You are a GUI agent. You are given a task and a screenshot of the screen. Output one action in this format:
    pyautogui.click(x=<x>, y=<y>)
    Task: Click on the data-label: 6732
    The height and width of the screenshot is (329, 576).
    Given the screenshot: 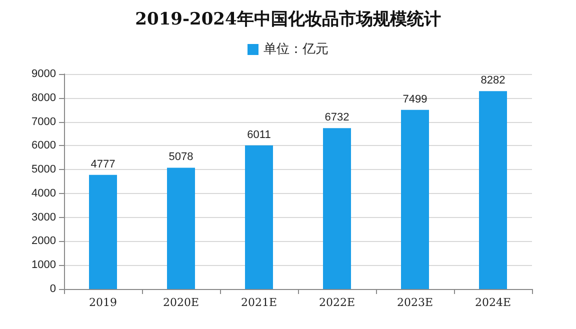 What is the action you would take?
    pyautogui.click(x=337, y=118)
    